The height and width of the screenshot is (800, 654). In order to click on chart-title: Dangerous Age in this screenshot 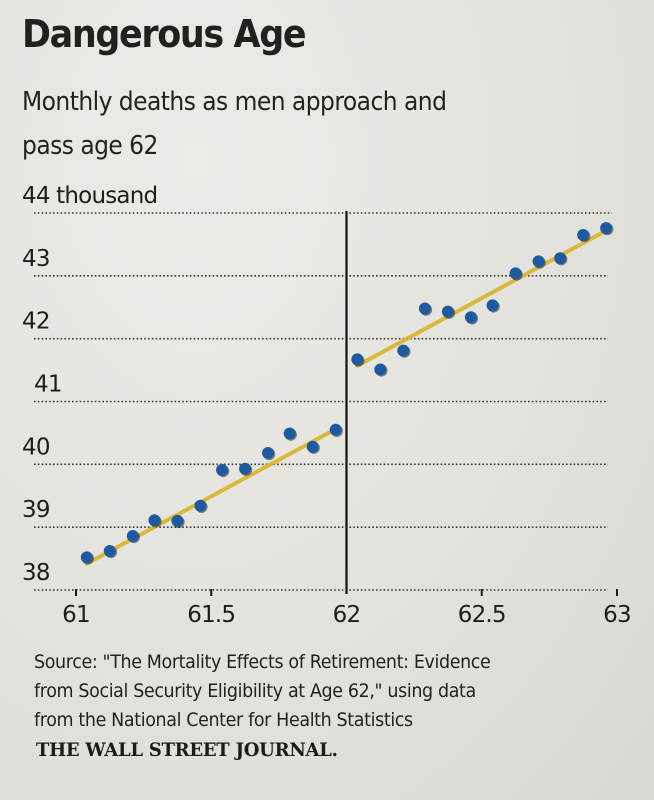, I will do `click(164, 34)`.